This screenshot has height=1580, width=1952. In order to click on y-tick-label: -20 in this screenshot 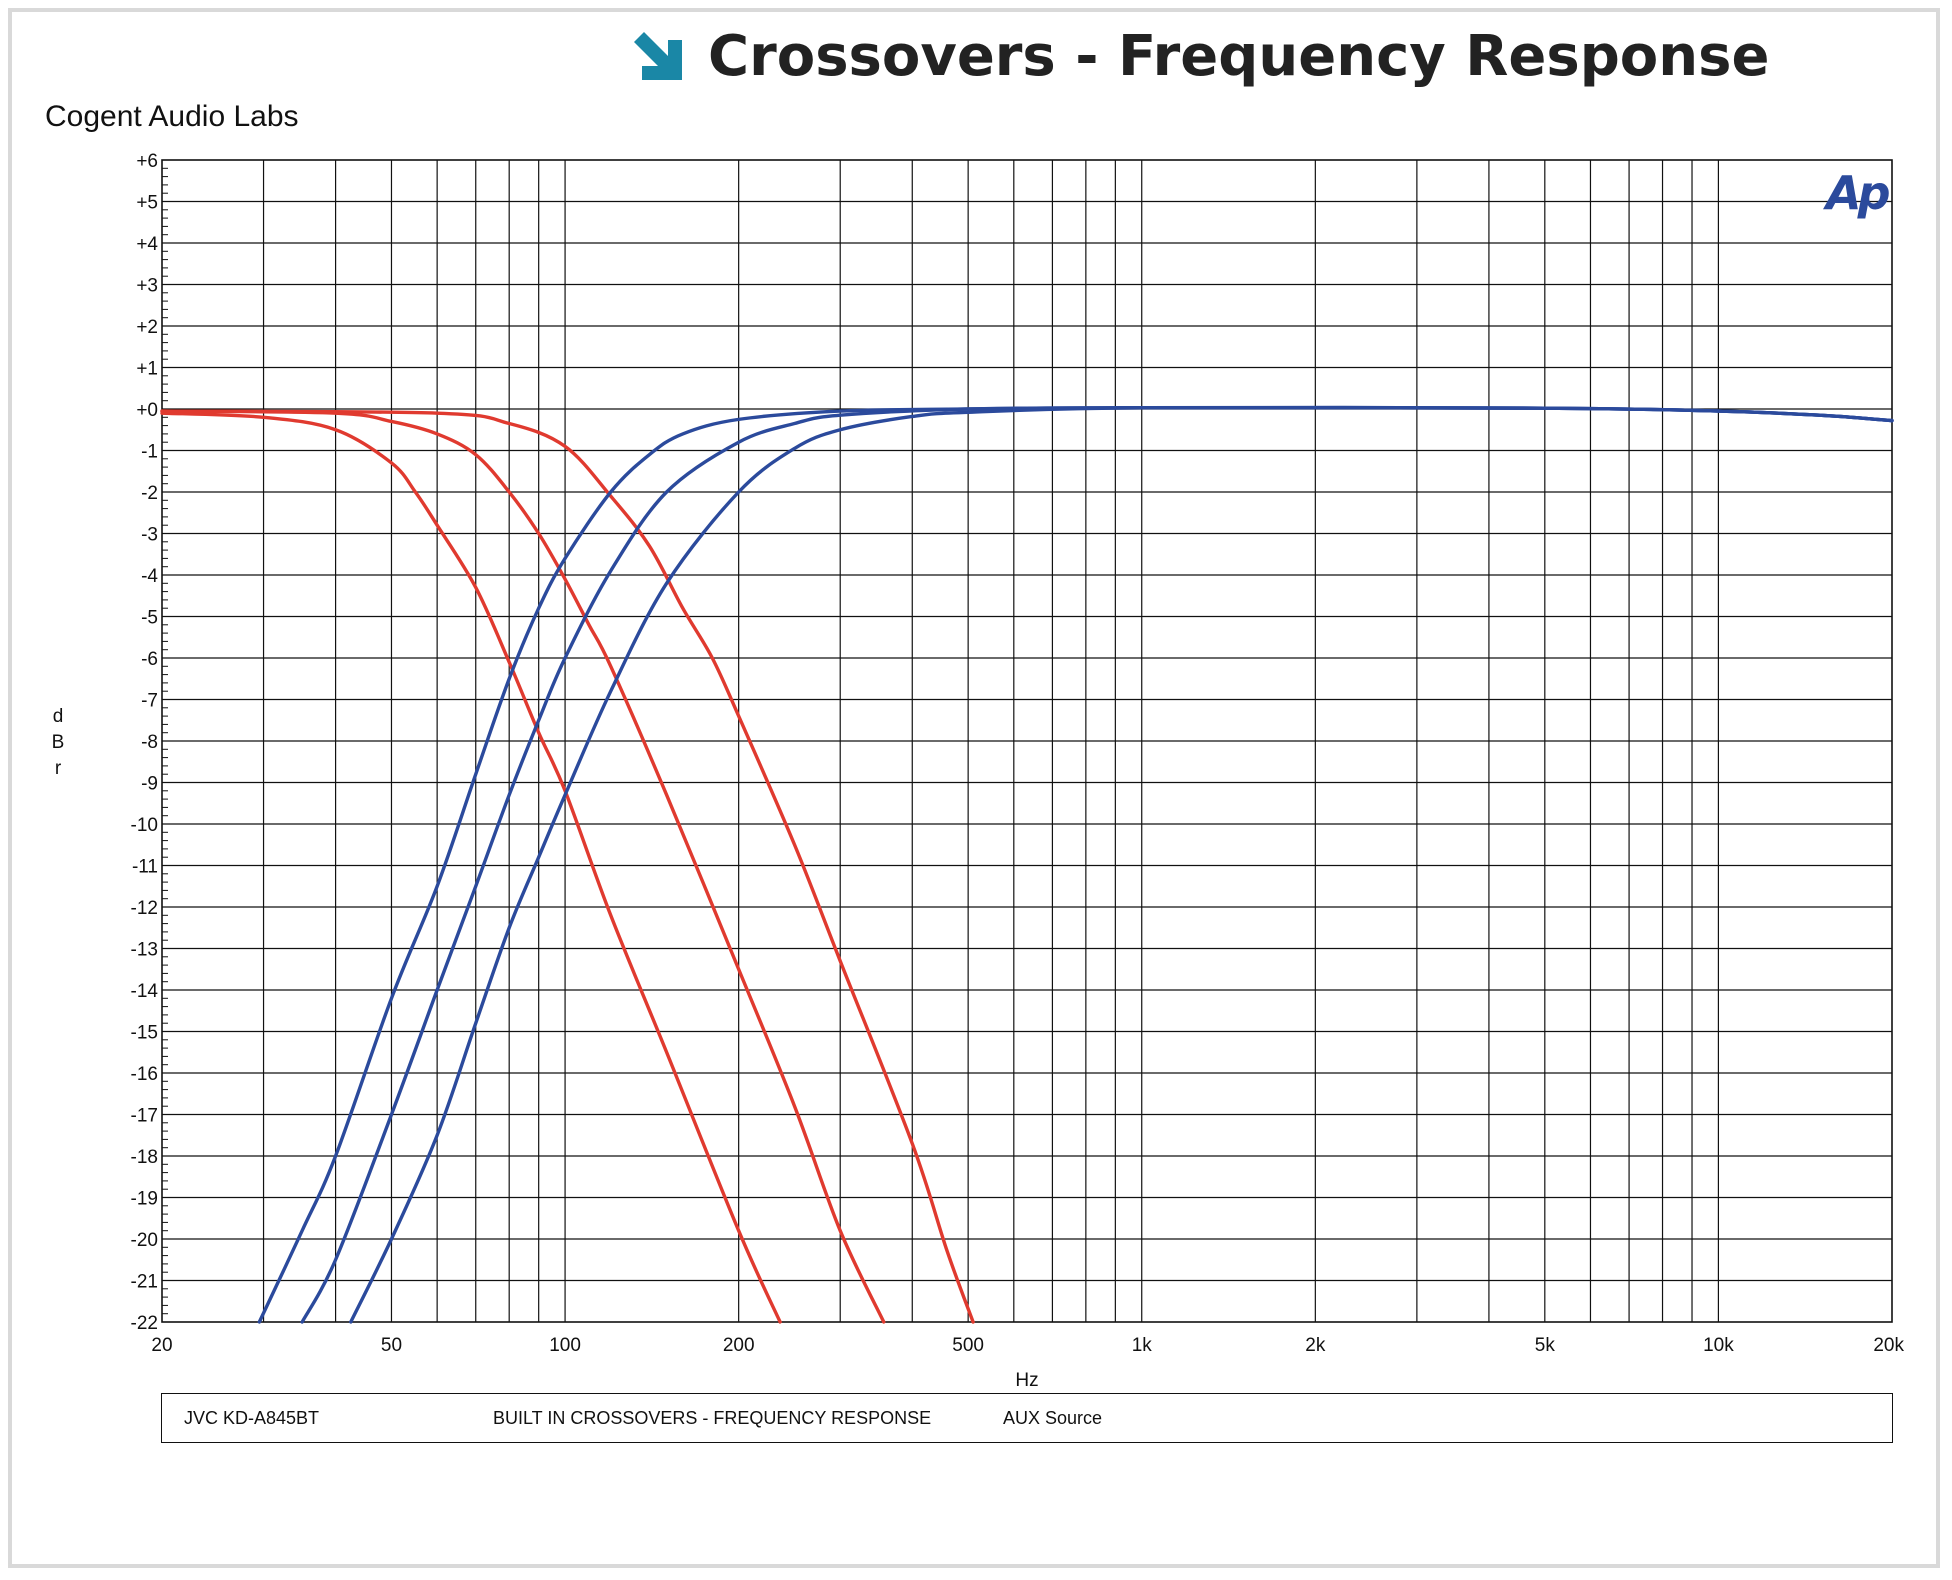, I will do `click(144, 1240)`.